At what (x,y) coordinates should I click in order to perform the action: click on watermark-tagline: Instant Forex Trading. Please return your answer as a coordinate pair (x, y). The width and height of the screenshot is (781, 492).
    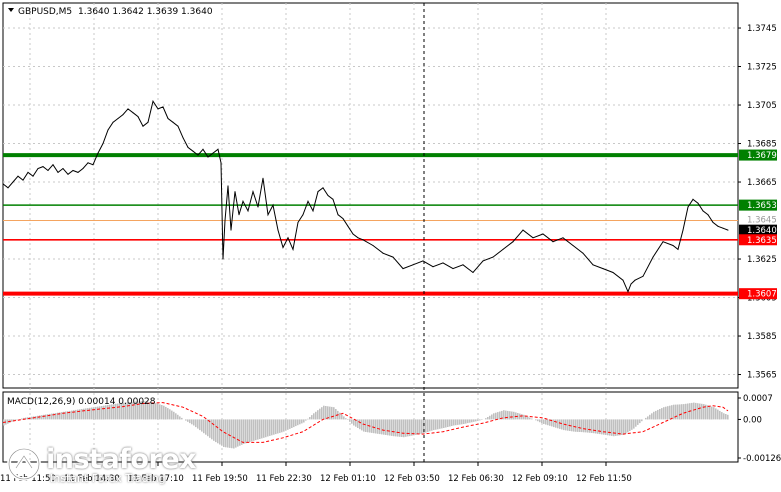
    Looking at the image, I should click on (108, 478).